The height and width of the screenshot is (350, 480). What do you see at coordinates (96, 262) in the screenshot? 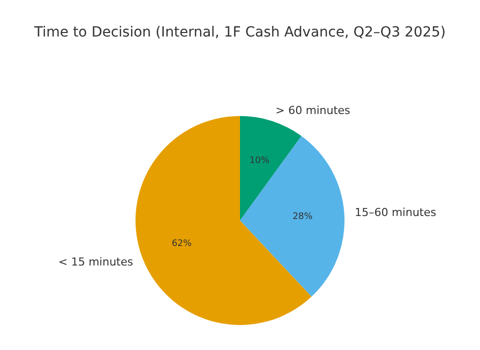
I see `slice-label: < 15 minutes` at bounding box center [96, 262].